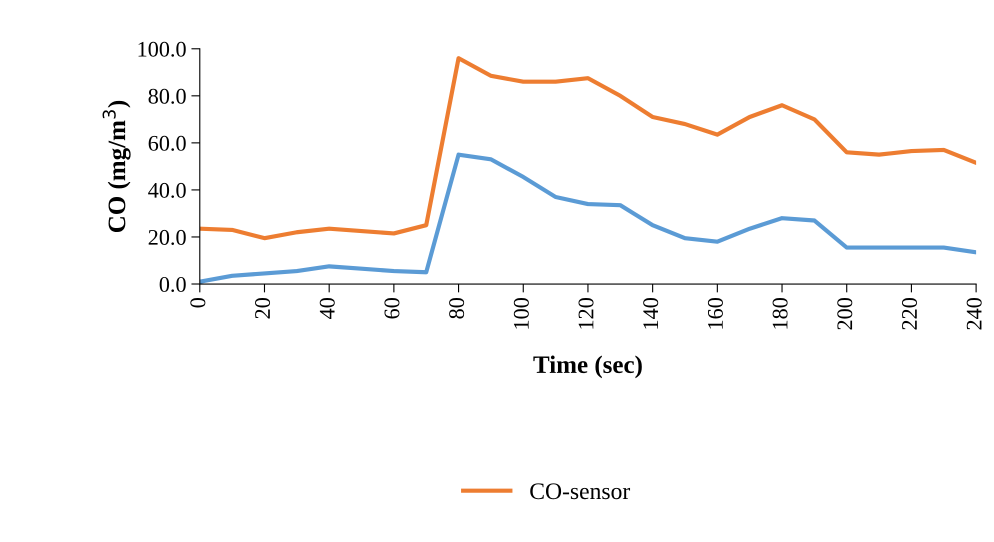  Describe the element at coordinates (392, 308) in the screenshot. I see `x-tick-label: 60` at that location.